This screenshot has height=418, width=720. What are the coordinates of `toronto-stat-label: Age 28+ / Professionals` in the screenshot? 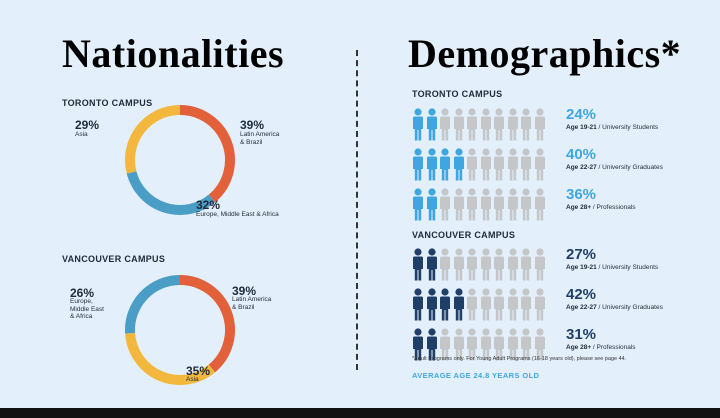 It's located at (601, 207).